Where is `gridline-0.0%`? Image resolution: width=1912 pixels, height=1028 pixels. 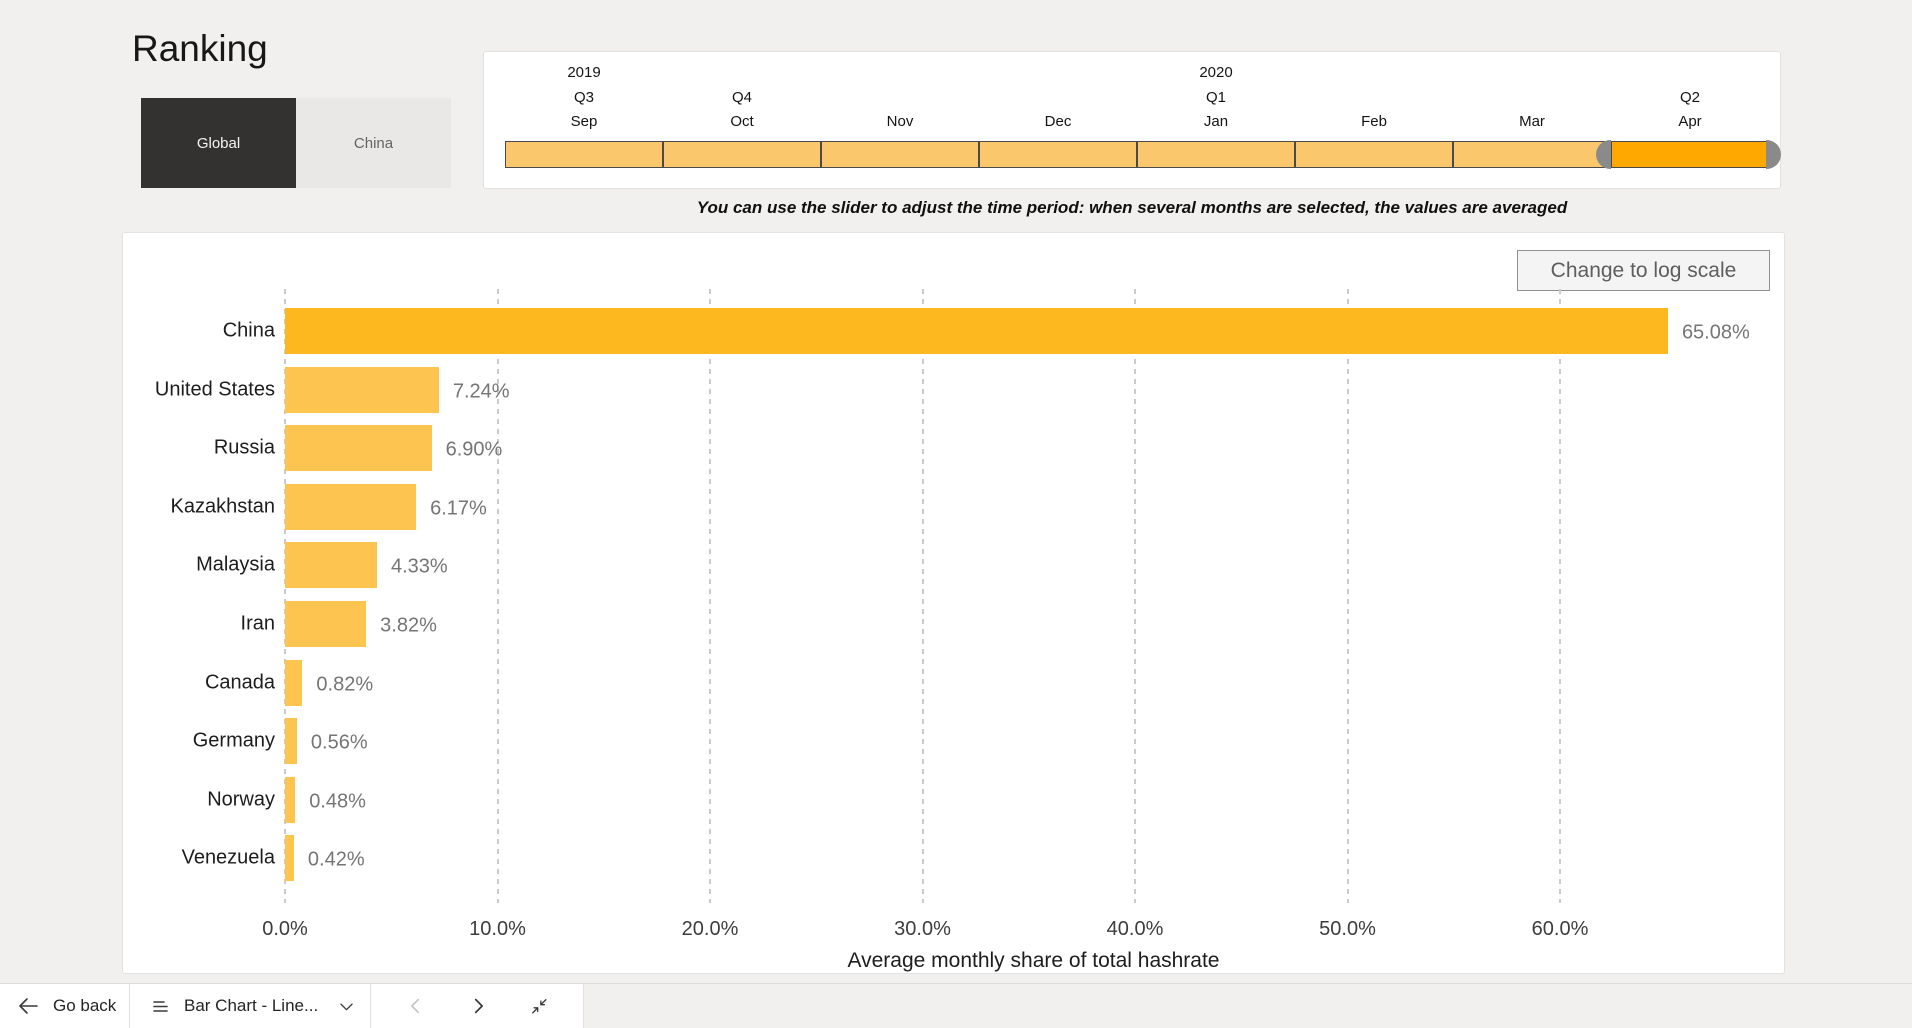
gridline-0.0% is located at coordinates (285, 596).